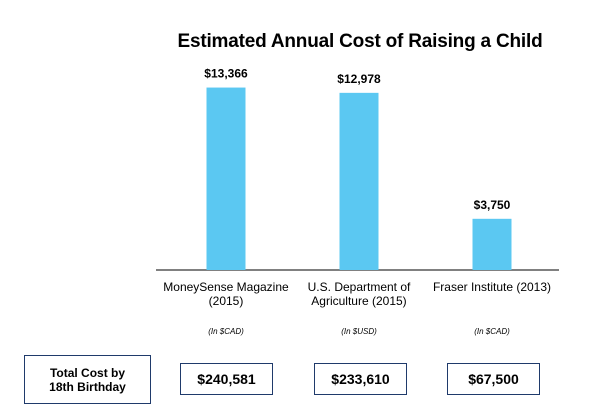  What do you see at coordinates (359, 294) in the screenshot?
I see `category-label: U.S. Department of Agriculture (2015)` at bounding box center [359, 294].